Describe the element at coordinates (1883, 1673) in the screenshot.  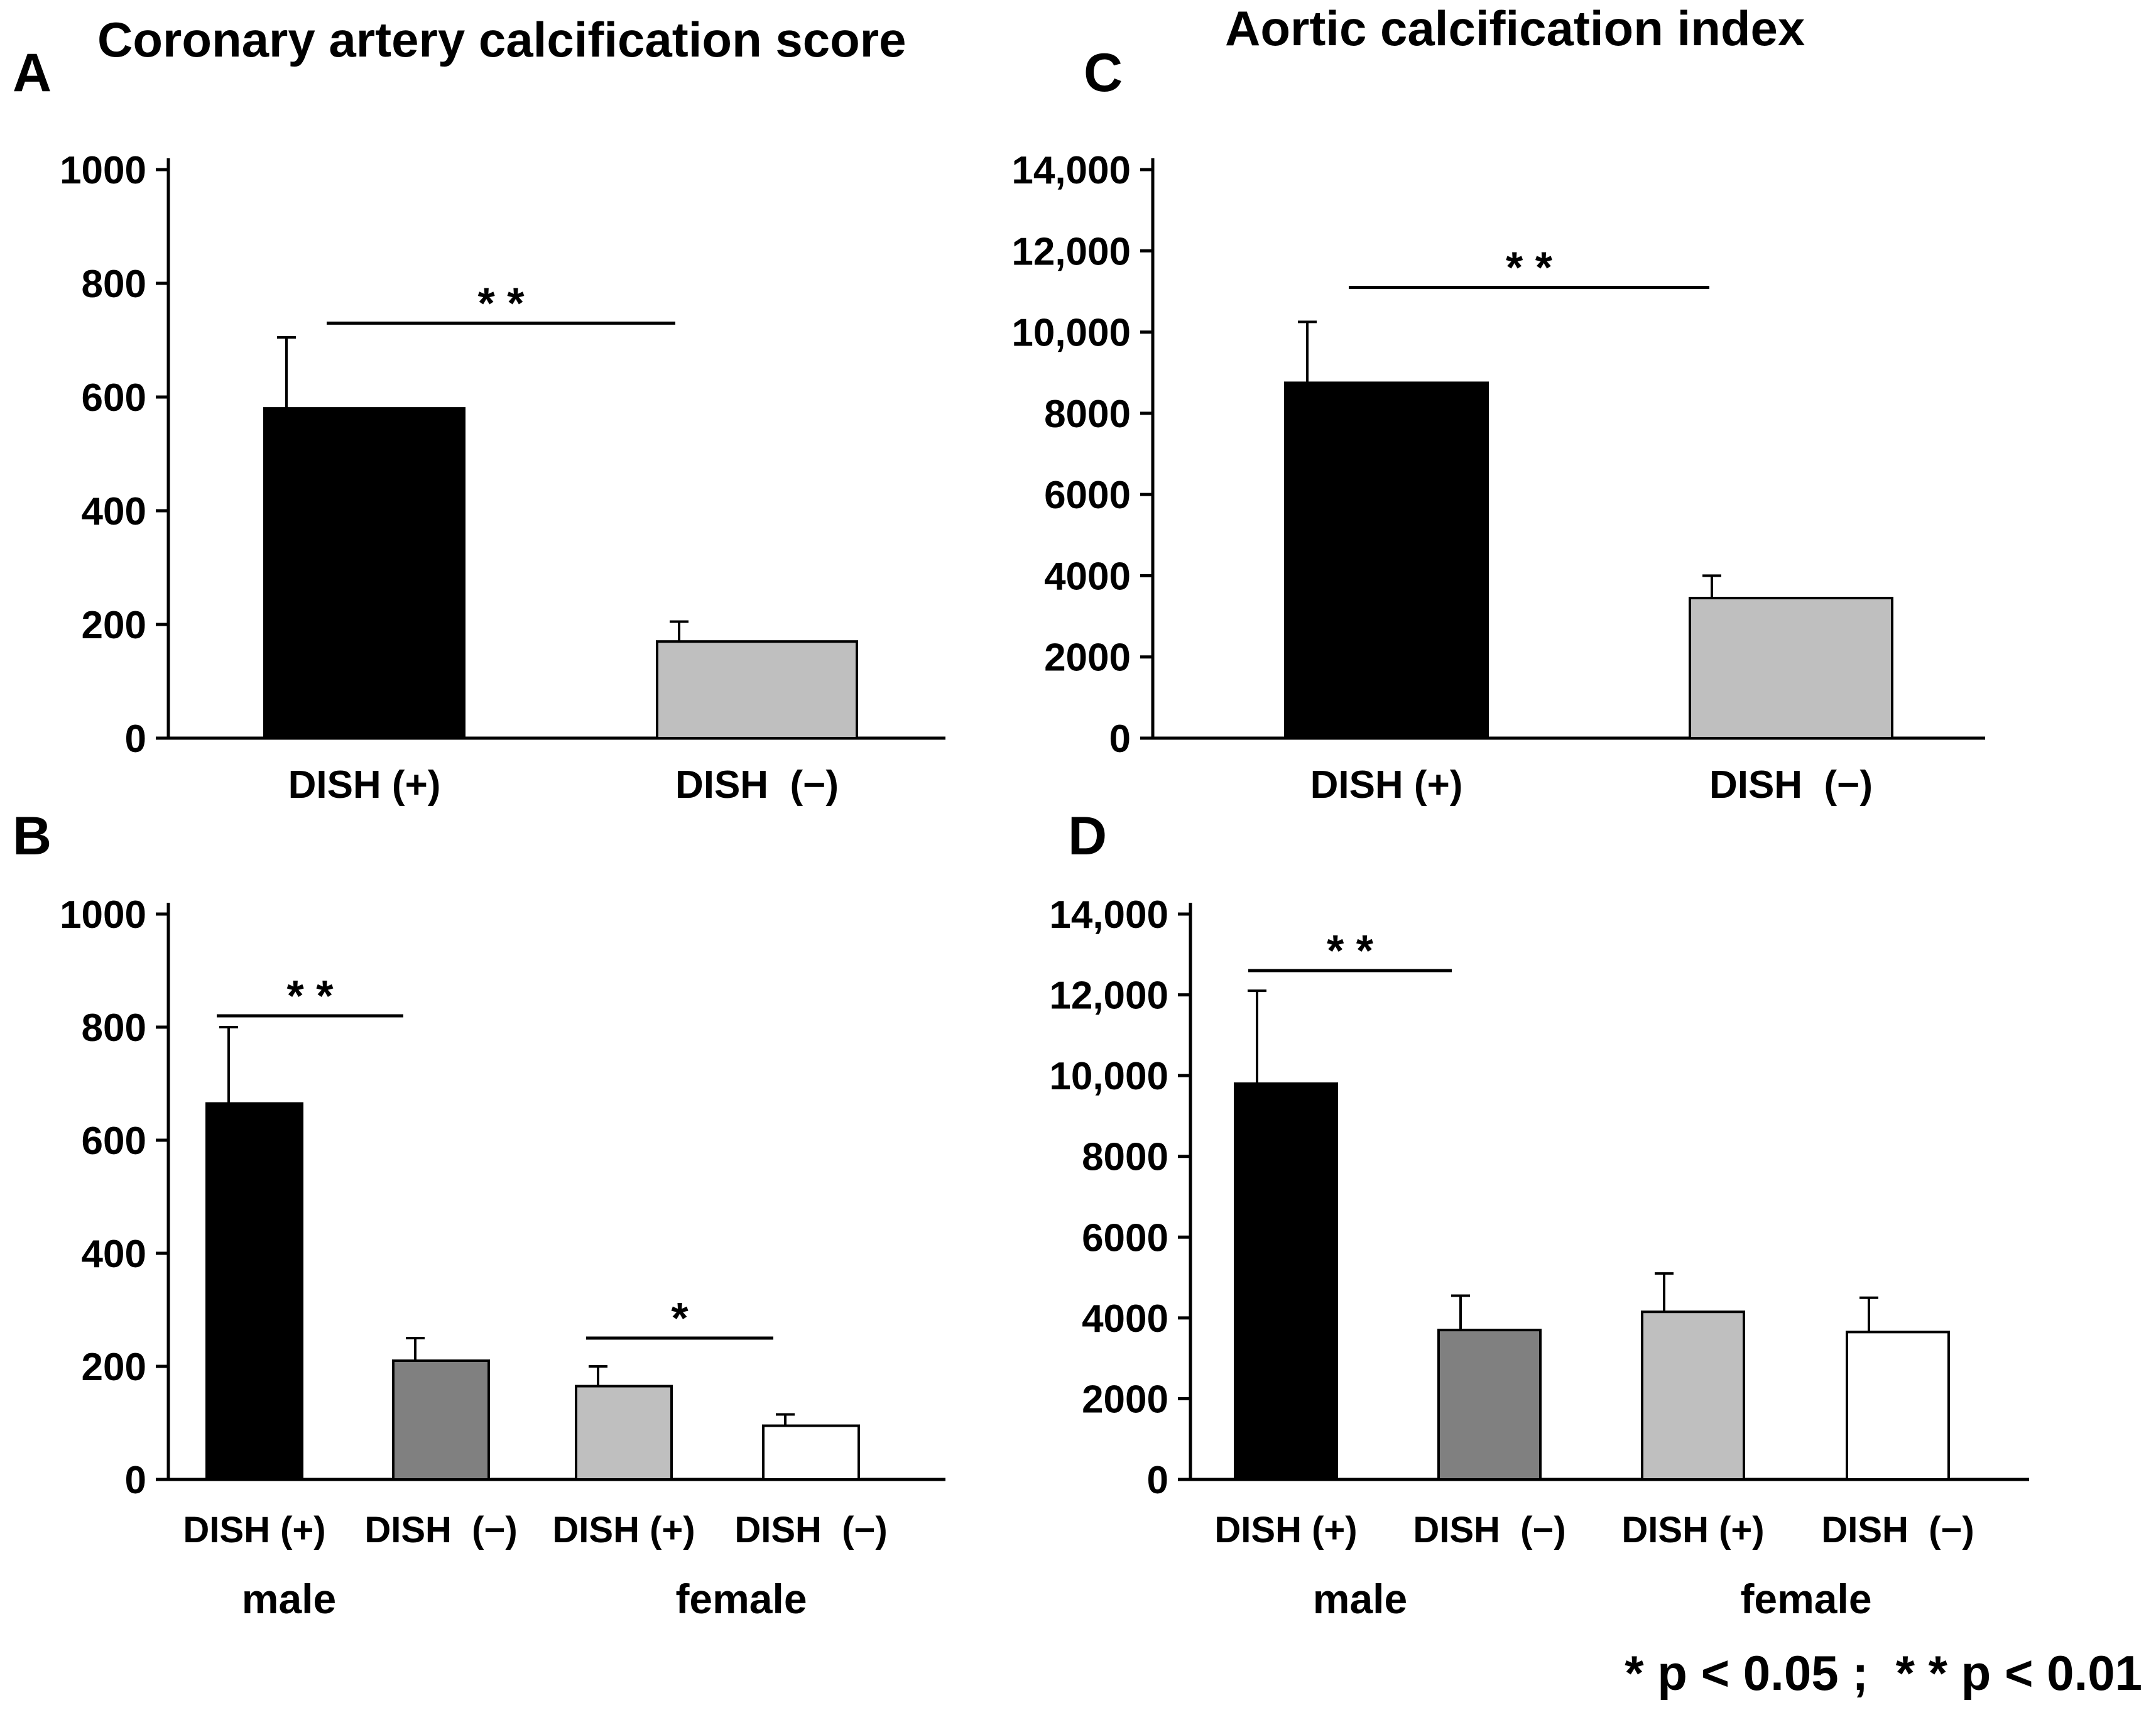
I see `footnote: * p < 0.05 ; * * p < 0.01` at that location.